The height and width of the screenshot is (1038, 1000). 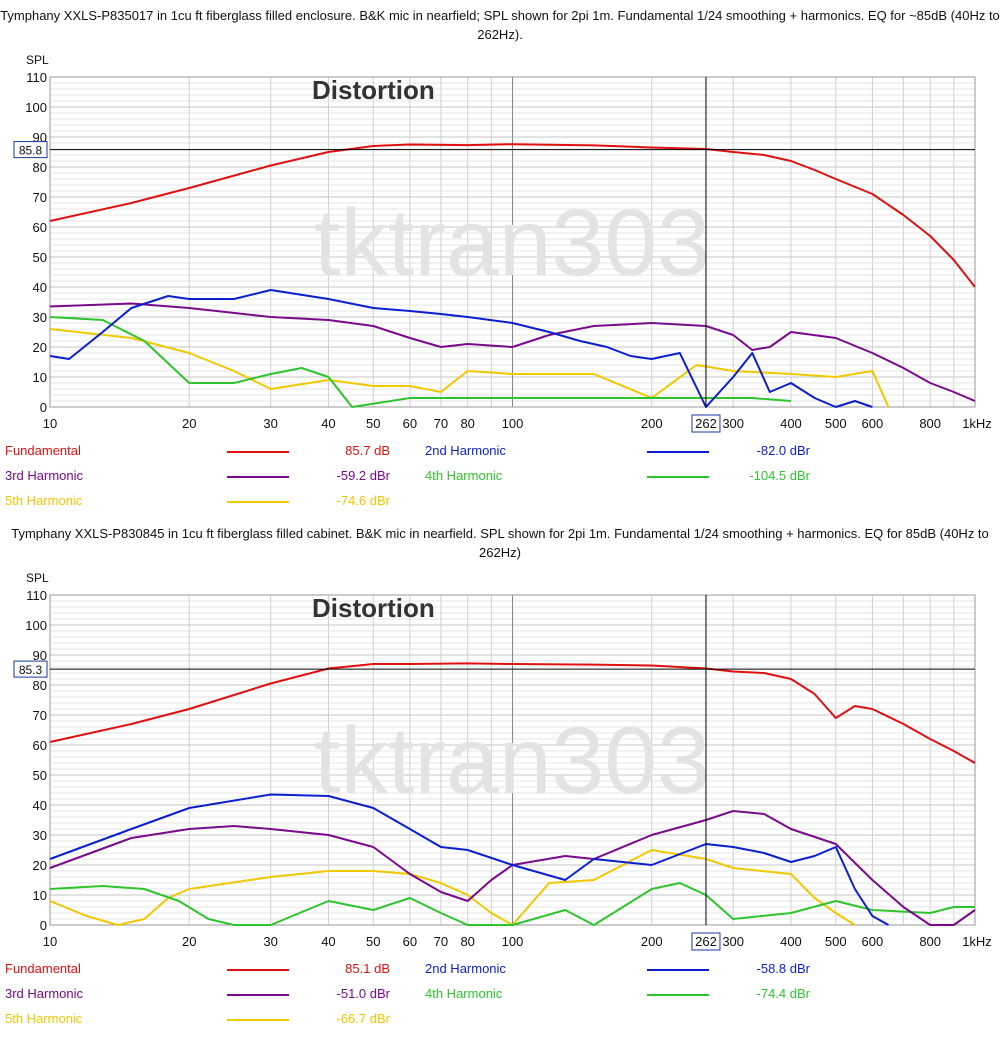 I want to click on overlay-label: Distortion, so click(x=373, y=608).